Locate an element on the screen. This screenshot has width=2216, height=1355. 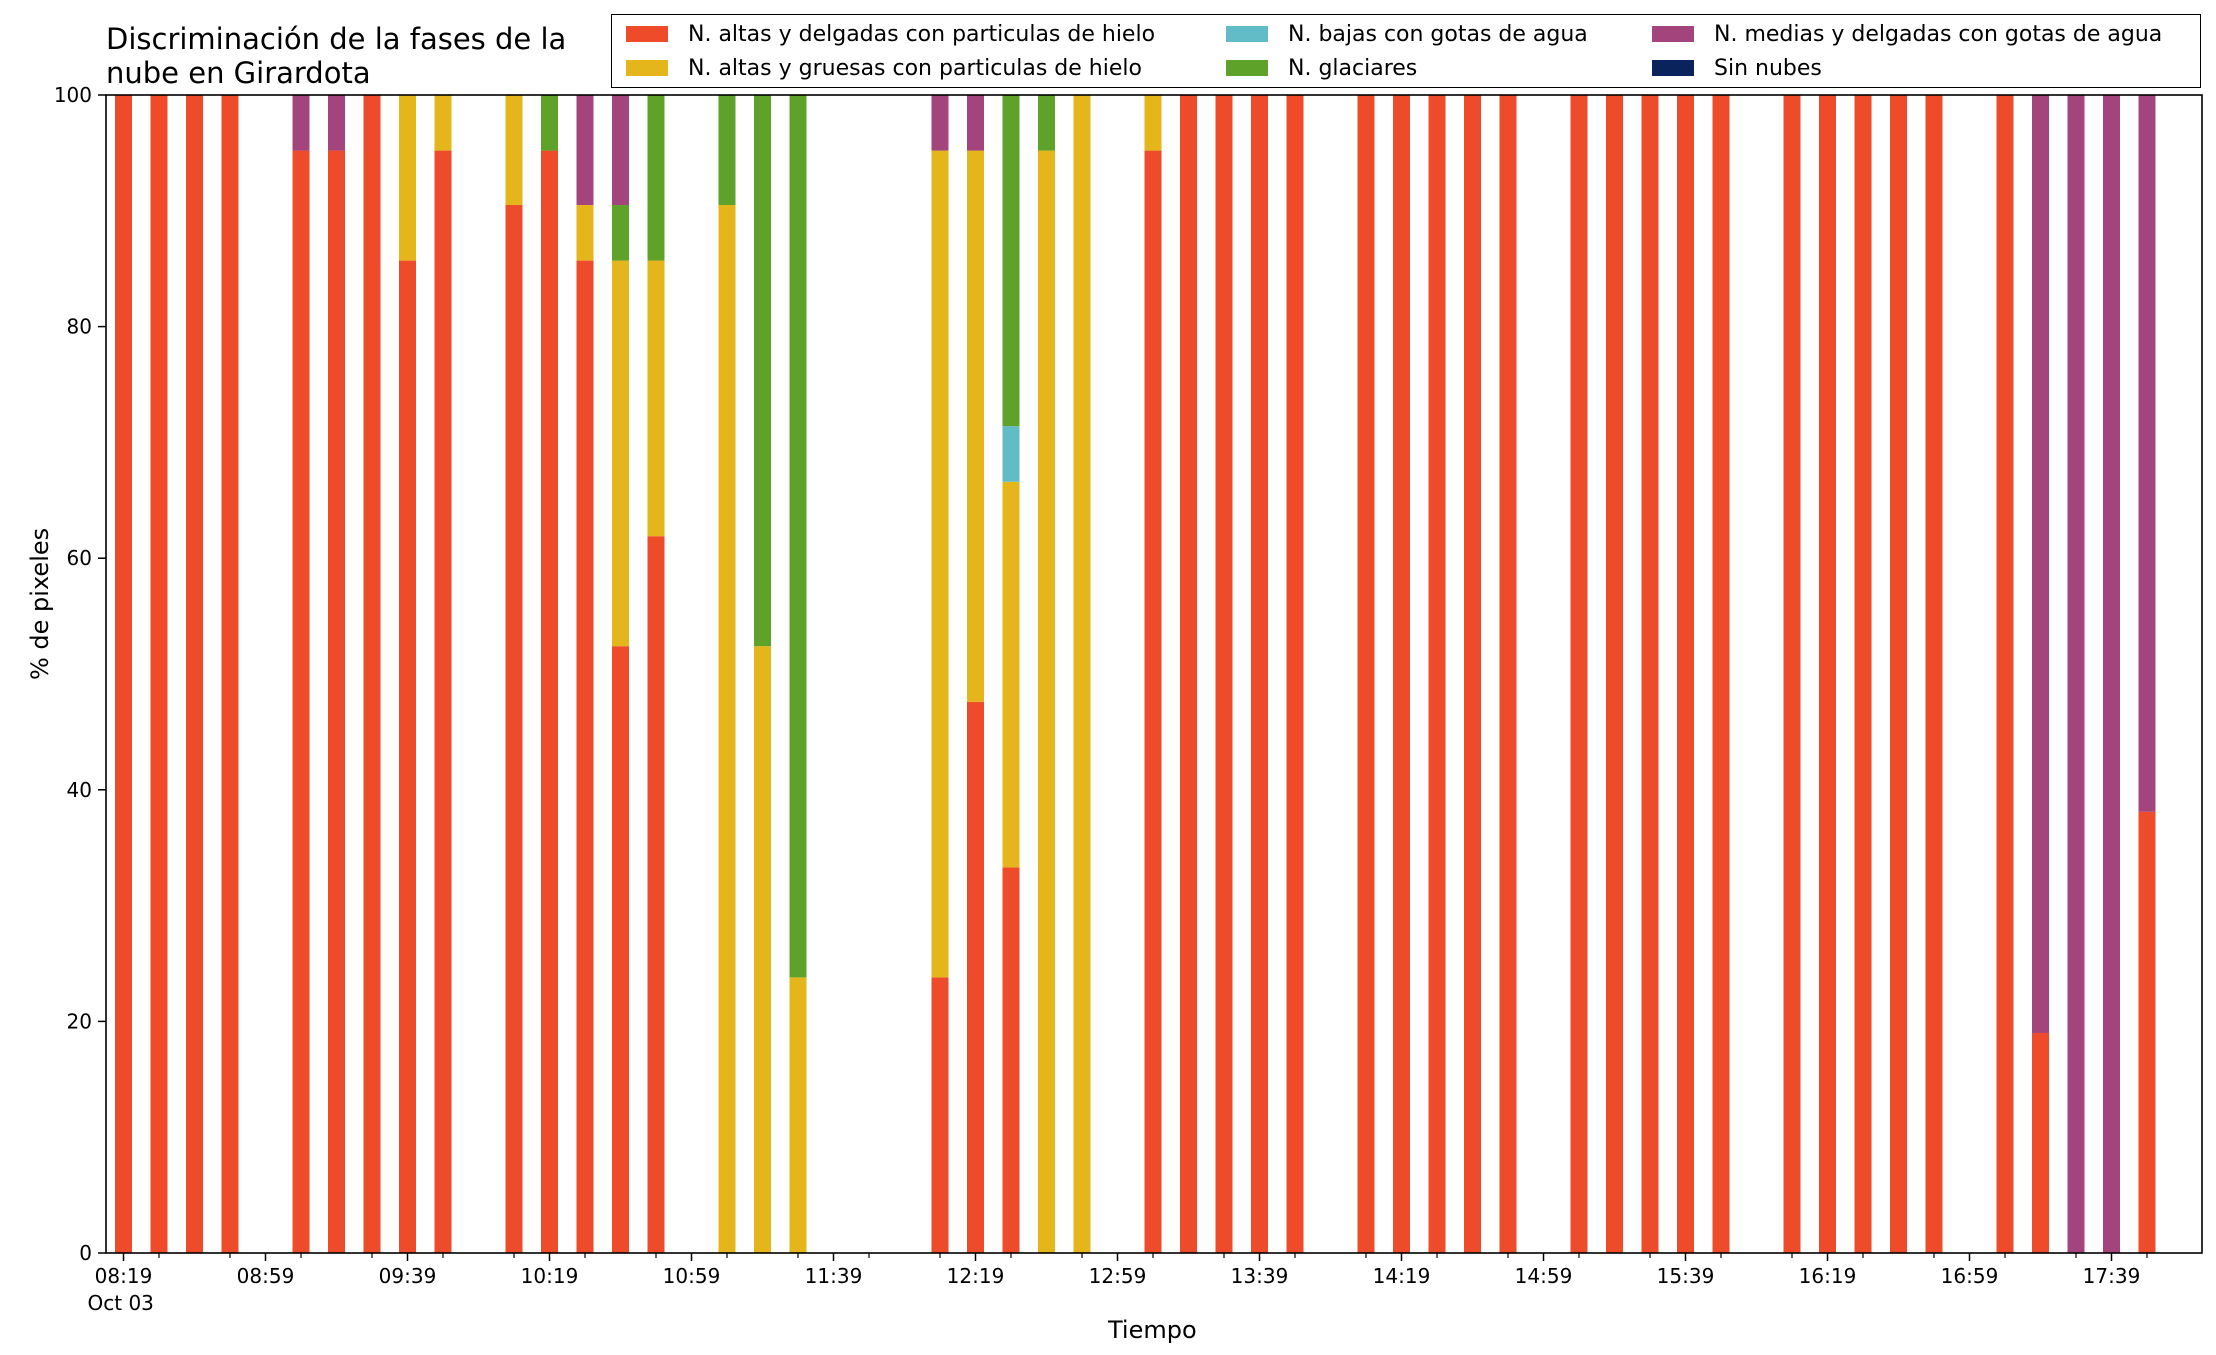
x-tick-label: 08:59 is located at coordinates (266, 1276).